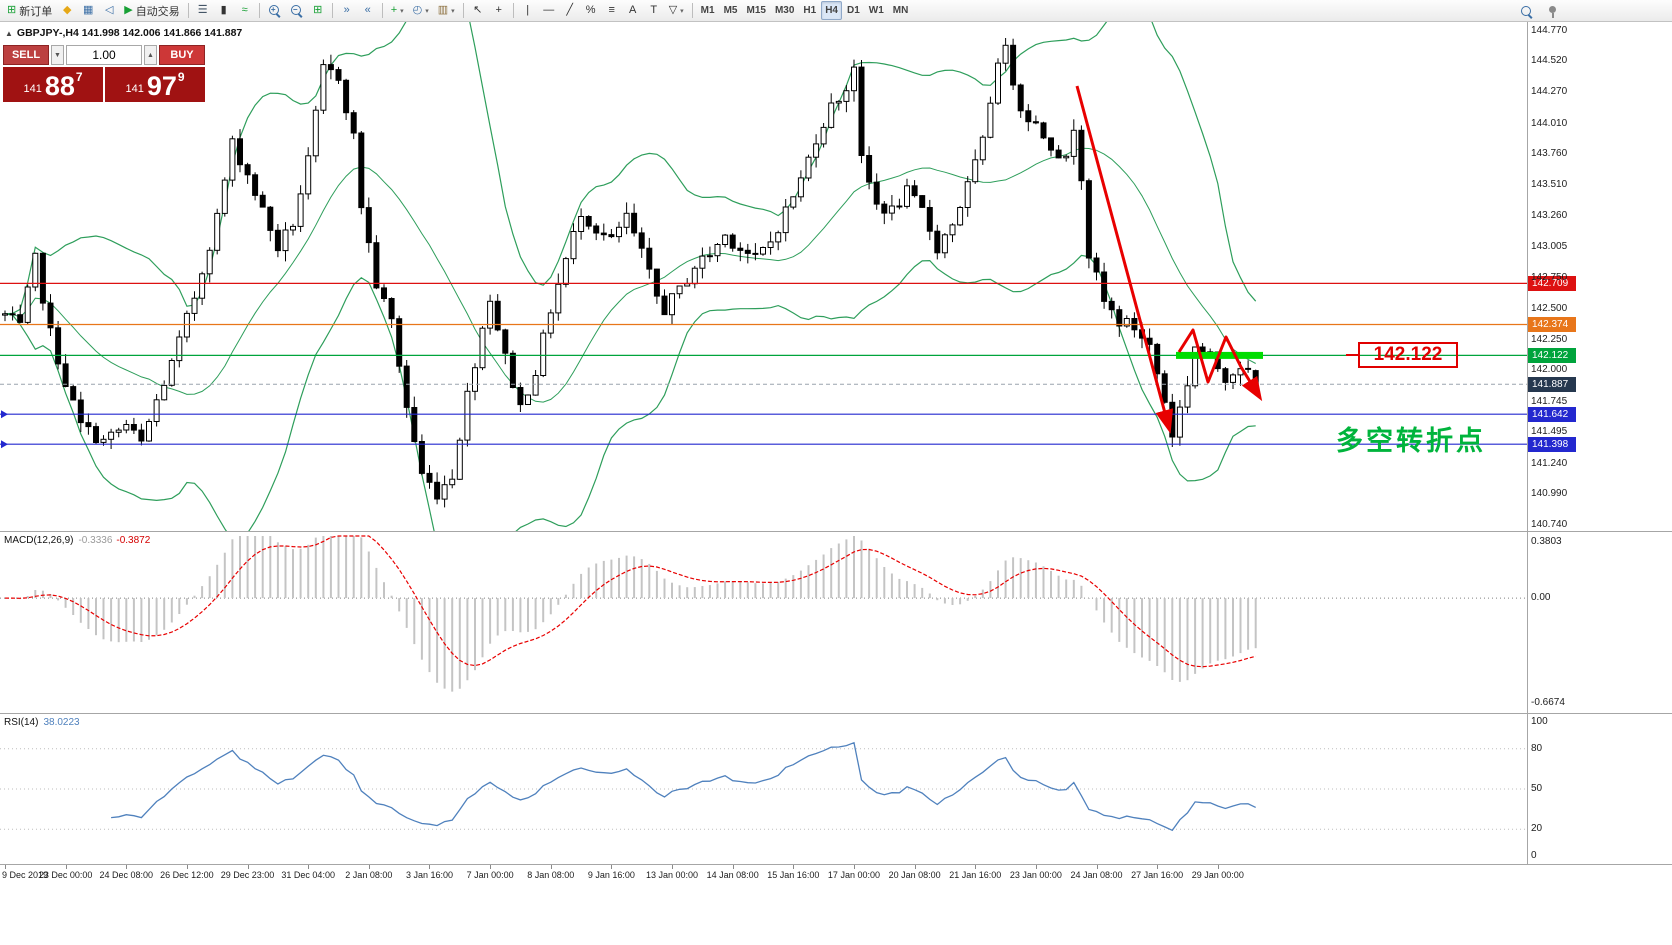 The height and width of the screenshot is (945, 1672). Describe the element at coordinates (12, 10) in the screenshot. I see `new-order-button-icon: ⊞` at that location.